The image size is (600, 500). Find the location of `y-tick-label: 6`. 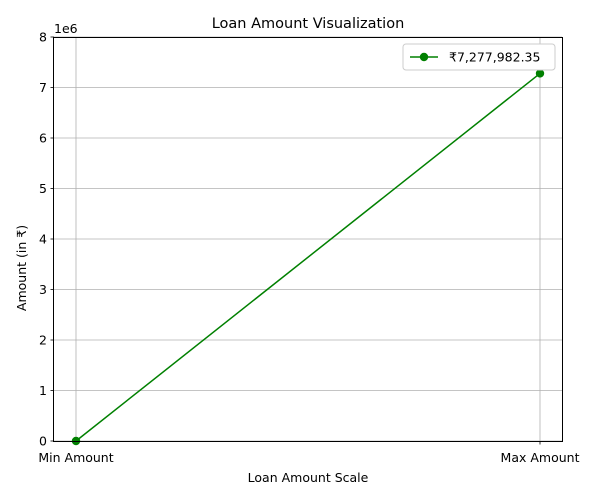

y-tick-label: 6 is located at coordinates (43, 138).